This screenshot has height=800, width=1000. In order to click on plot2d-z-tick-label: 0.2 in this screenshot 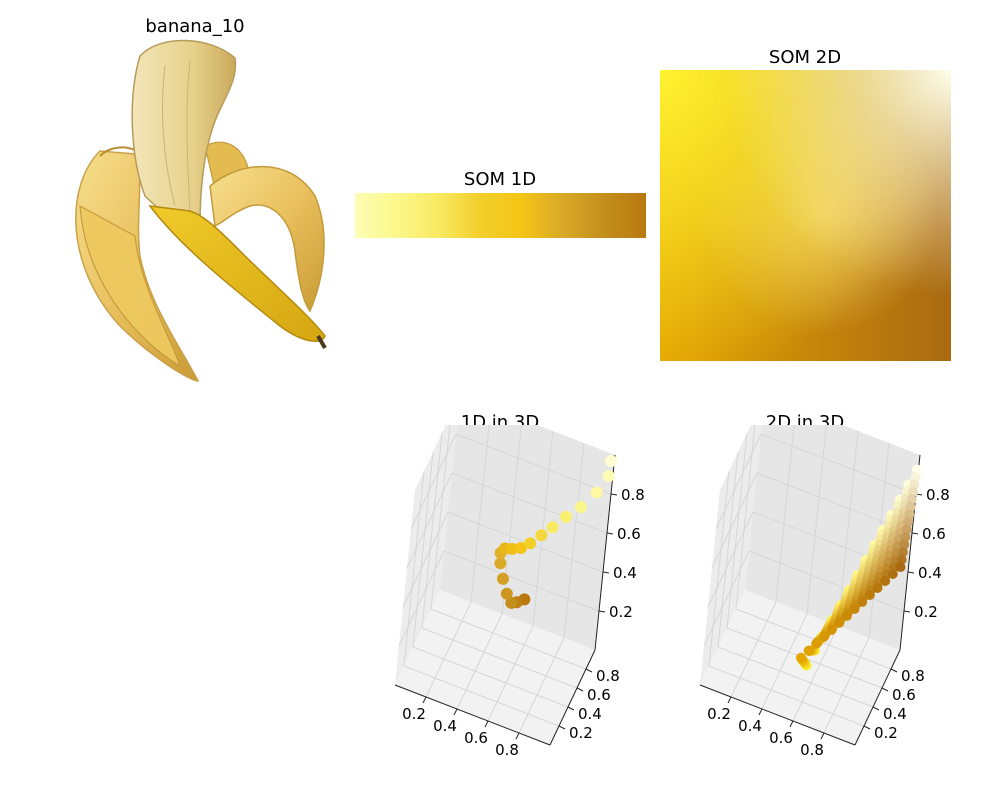, I will do `click(926, 612)`.